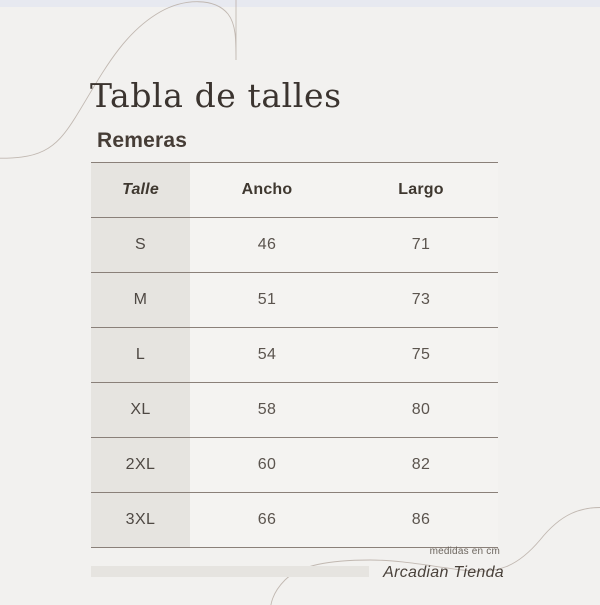 This screenshot has width=600, height=605. What do you see at coordinates (421, 465) in the screenshot?
I see `cell-largo: 82` at bounding box center [421, 465].